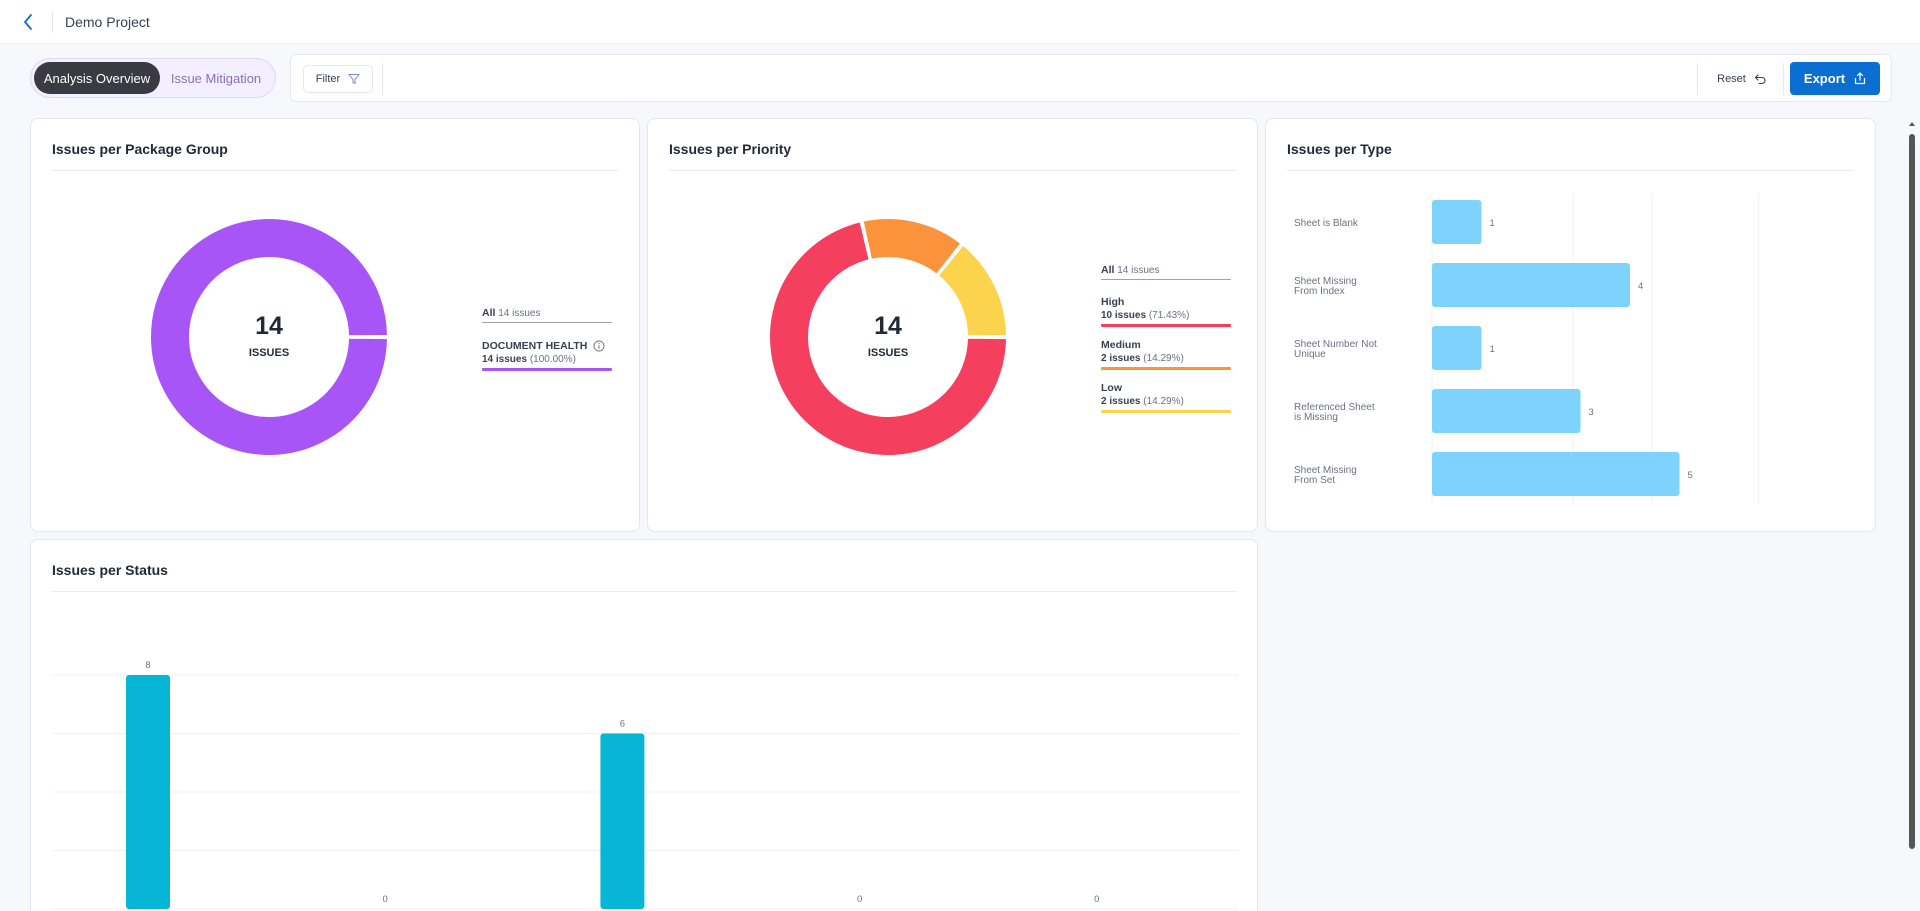 The width and height of the screenshot is (1920, 911). I want to click on legend-item-count: 14 issues, so click(505, 359).